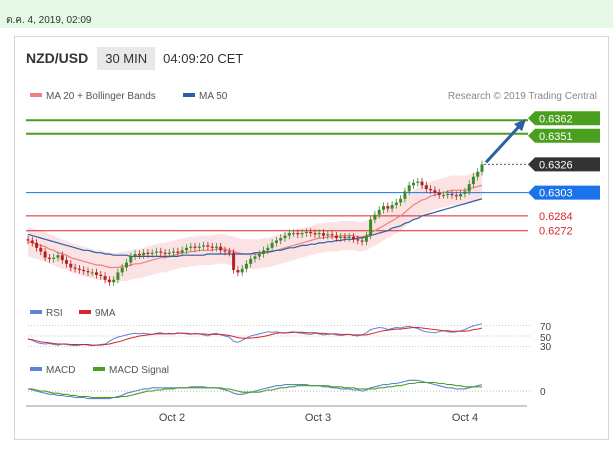 Image resolution: width=613 pixels, height=452 pixels. Describe the element at coordinates (85, 312) in the screenshot. I see `rsi9ma-legend-swatch` at that location.